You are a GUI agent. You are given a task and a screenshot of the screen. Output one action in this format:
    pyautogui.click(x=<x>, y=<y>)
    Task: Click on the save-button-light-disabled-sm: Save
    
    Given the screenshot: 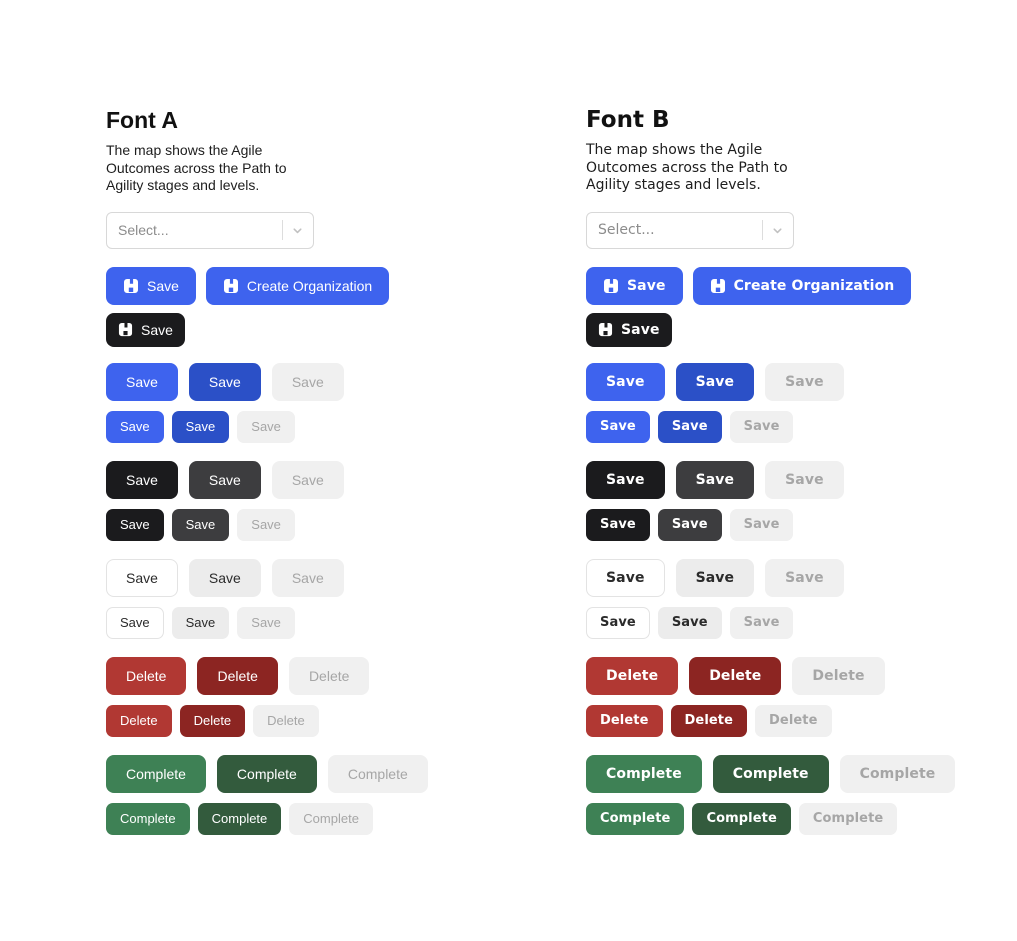 What is the action you would take?
    pyautogui.click(x=761, y=622)
    